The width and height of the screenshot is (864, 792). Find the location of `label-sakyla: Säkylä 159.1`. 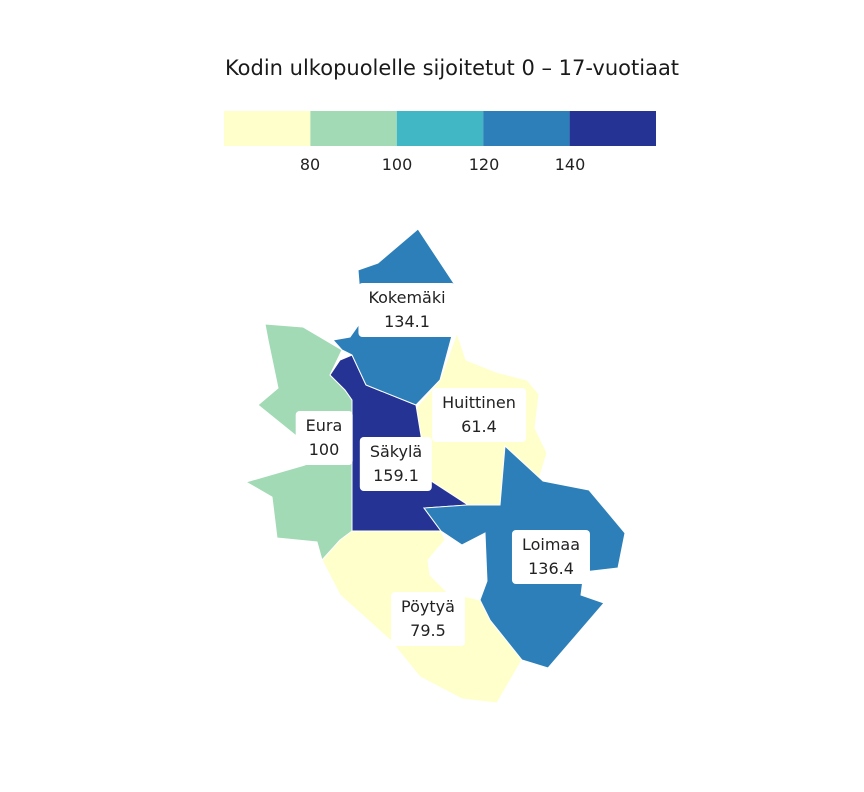

label-sakyla: Säkylä 159.1 is located at coordinates (396, 464).